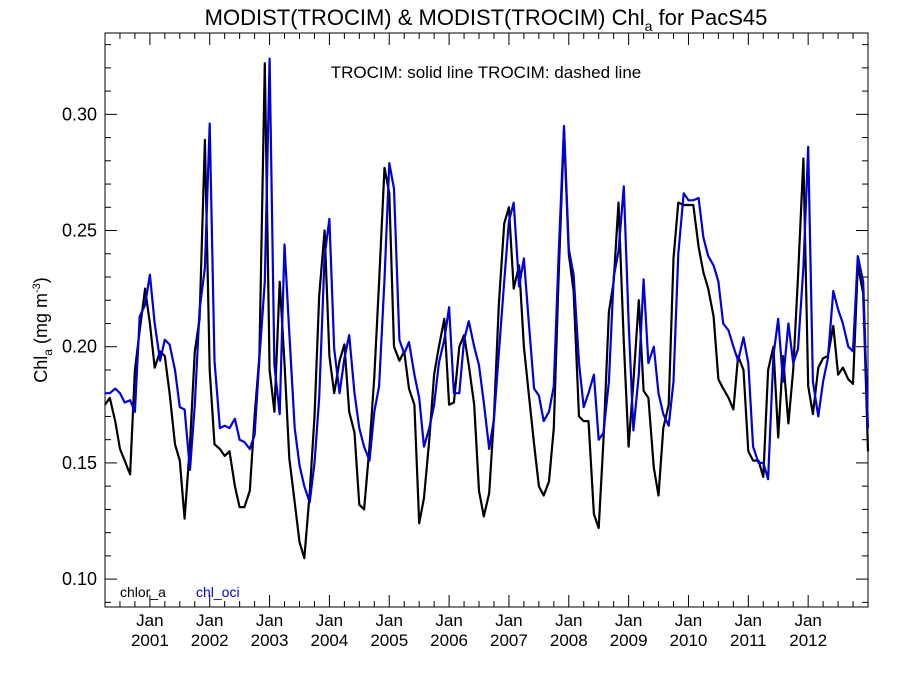  I want to click on x-tick-label-year: 2005, so click(389, 640).